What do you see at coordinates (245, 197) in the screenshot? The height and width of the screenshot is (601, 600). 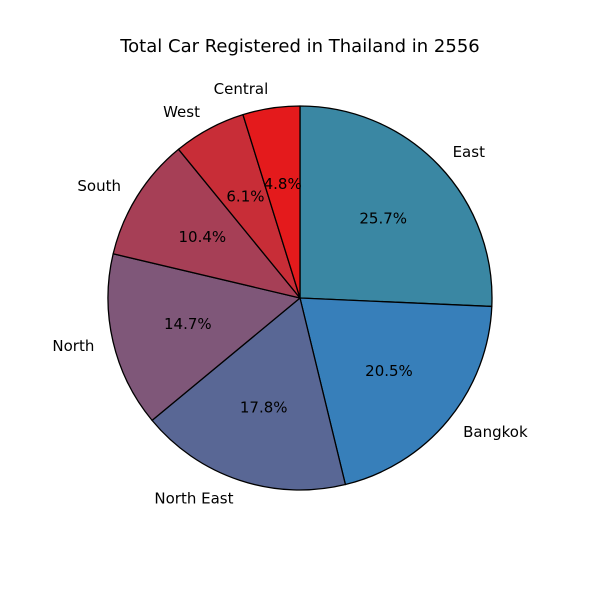 I see `slice-percent-west: 6.1%` at bounding box center [245, 197].